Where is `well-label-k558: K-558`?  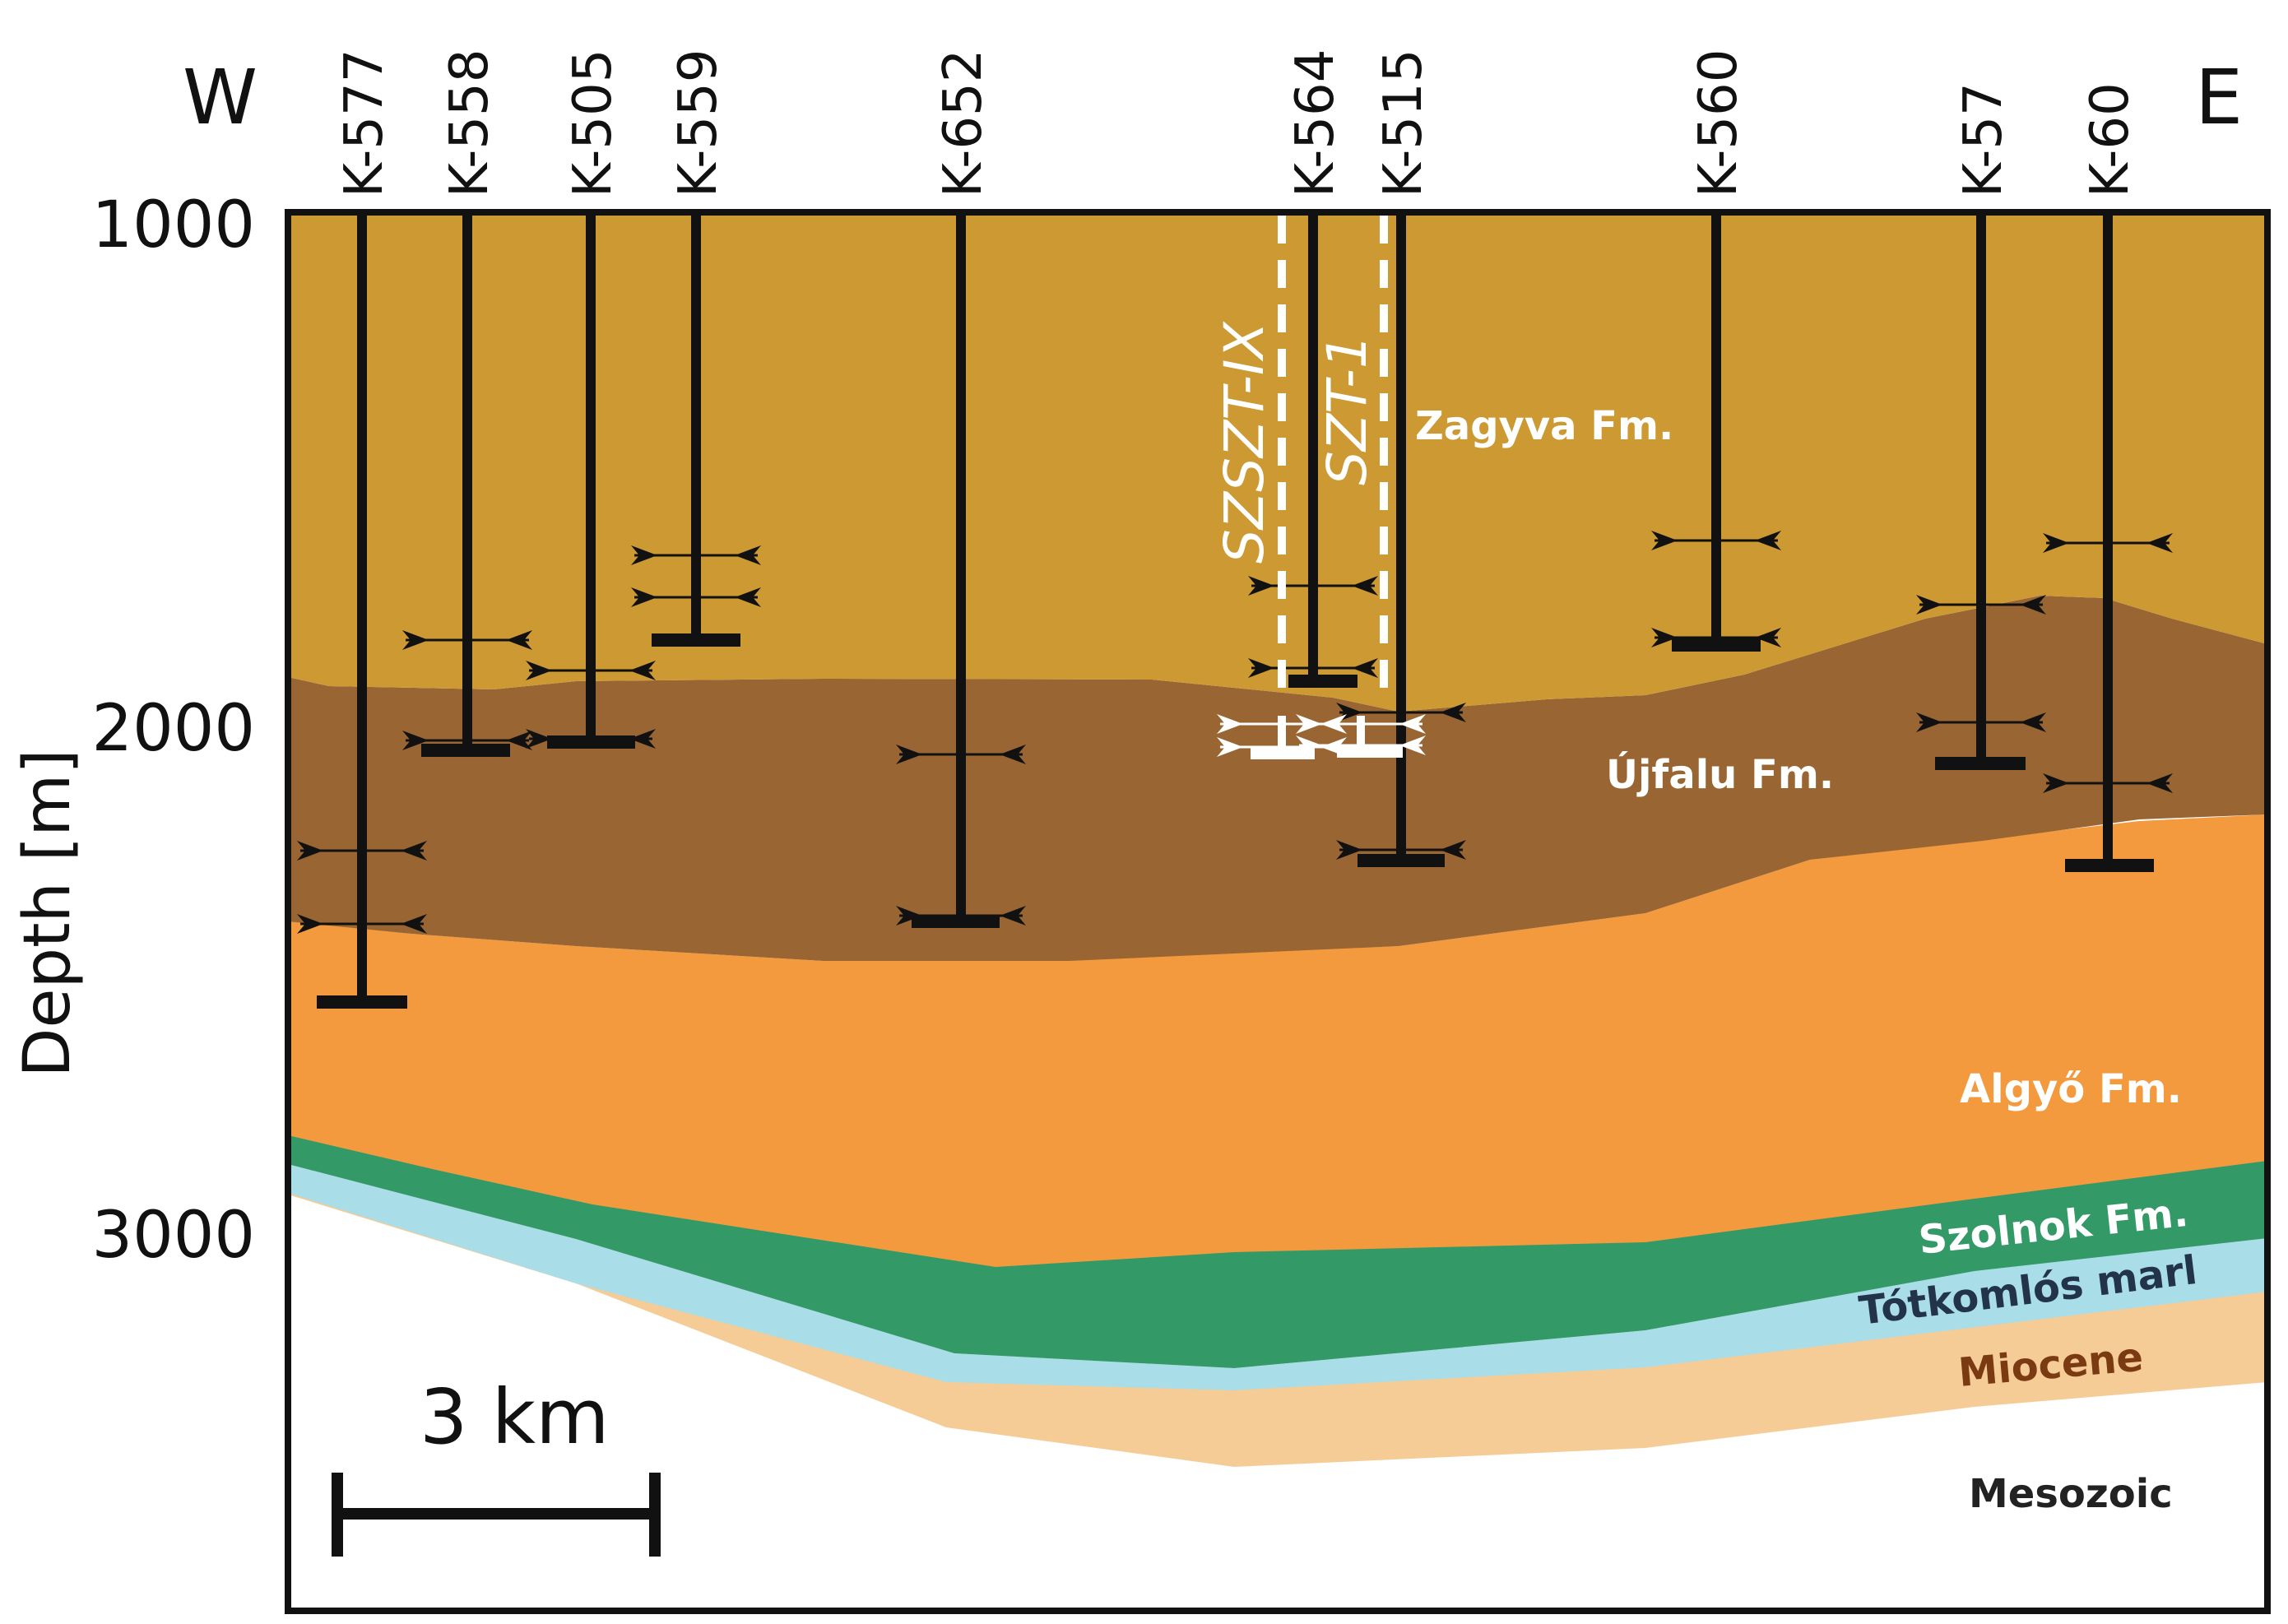 well-label-k558: K-558 is located at coordinates (469, 123).